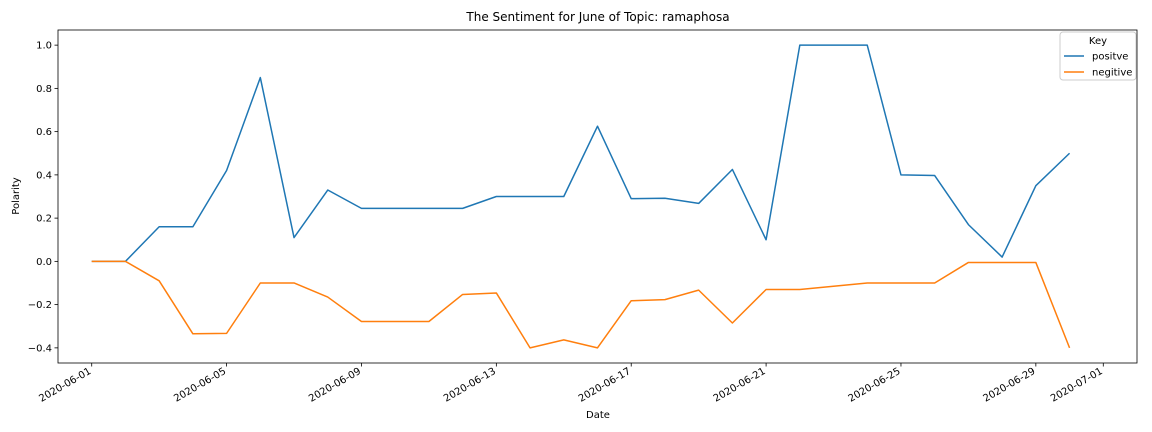 This screenshot has height=432, width=1152. Describe the element at coordinates (1112, 73) in the screenshot. I see `legend-entry-negitive: negitive` at that location.